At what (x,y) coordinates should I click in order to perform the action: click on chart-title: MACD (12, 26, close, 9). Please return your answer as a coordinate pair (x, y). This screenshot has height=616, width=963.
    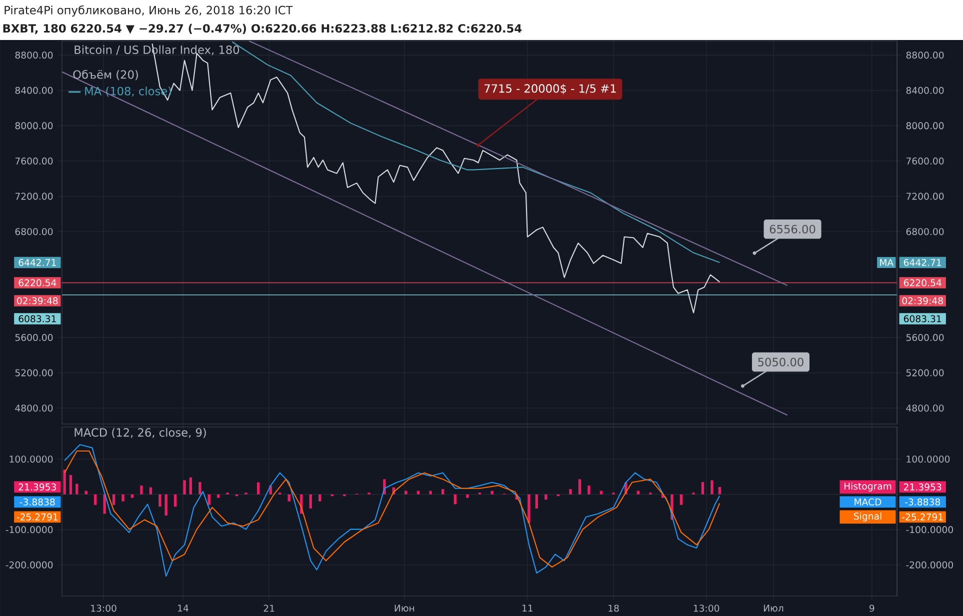
    Looking at the image, I should click on (140, 433).